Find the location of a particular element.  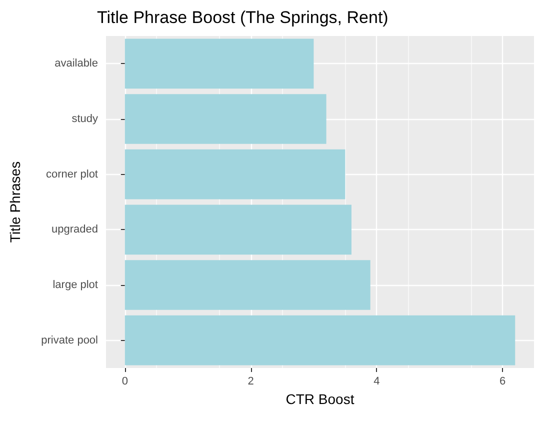

y-axis-title: Title Phrases is located at coordinates (15, 202).